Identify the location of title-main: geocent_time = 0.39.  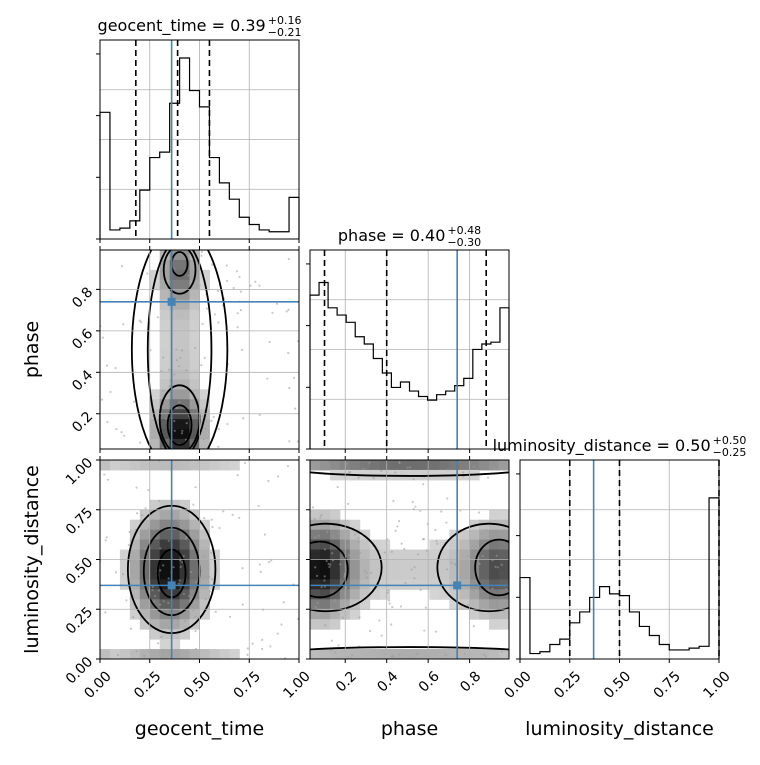
(182, 26).